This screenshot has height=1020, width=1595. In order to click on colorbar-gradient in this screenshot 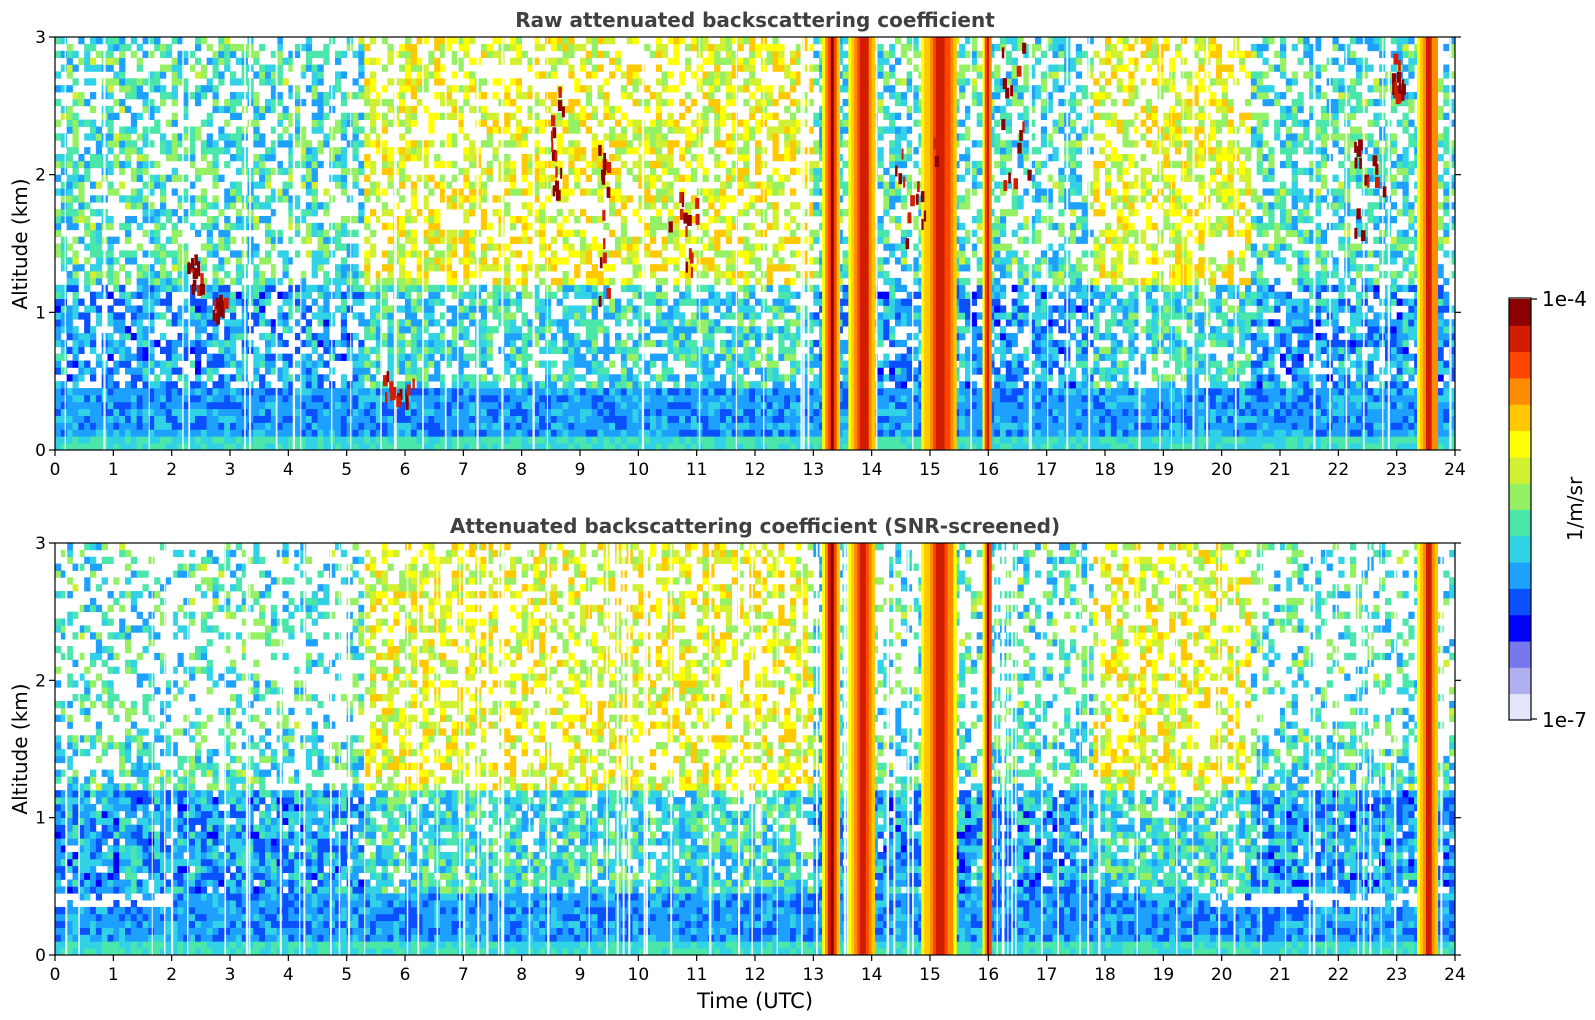, I will do `click(1520, 510)`.